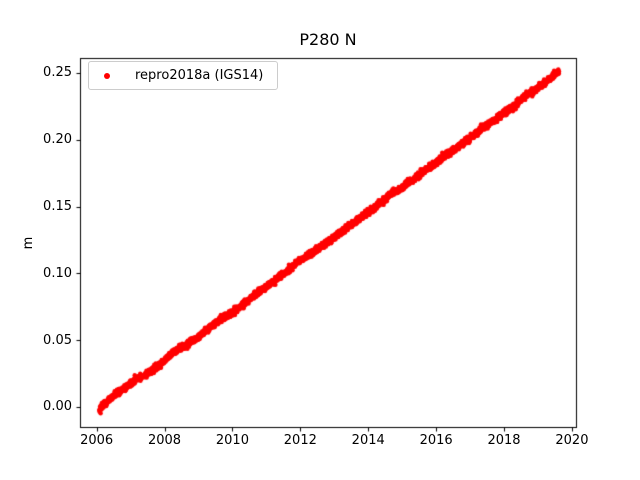 This screenshot has height=480, width=640. Describe the element at coordinates (572, 440) in the screenshot. I see `x-tick-label: 2020` at that location.